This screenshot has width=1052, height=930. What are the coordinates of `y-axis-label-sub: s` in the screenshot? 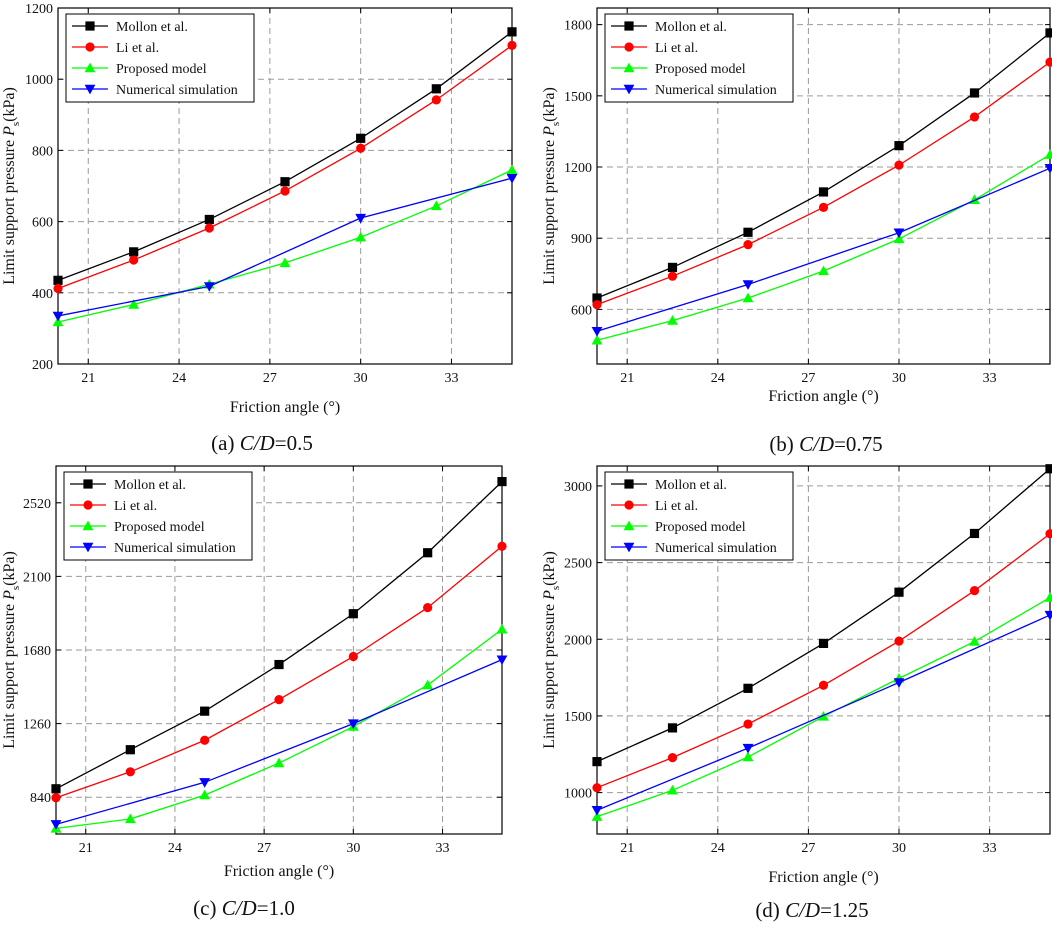 It's located at (556, 124).